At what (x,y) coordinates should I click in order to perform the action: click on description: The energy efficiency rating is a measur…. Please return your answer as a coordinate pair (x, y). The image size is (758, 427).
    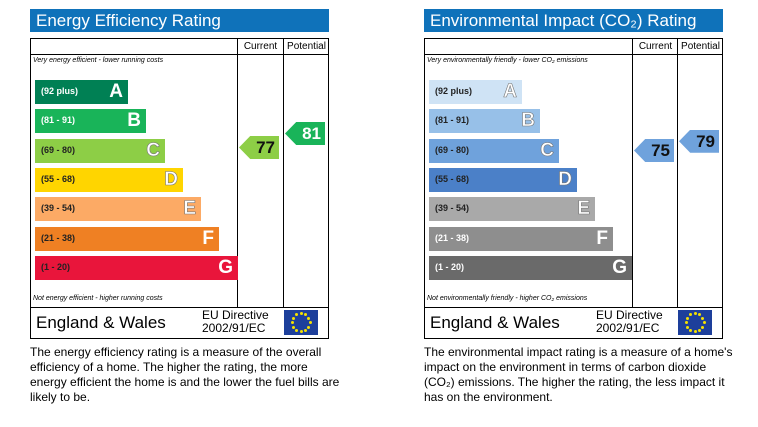
    Looking at the image, I should click on (185, 374).